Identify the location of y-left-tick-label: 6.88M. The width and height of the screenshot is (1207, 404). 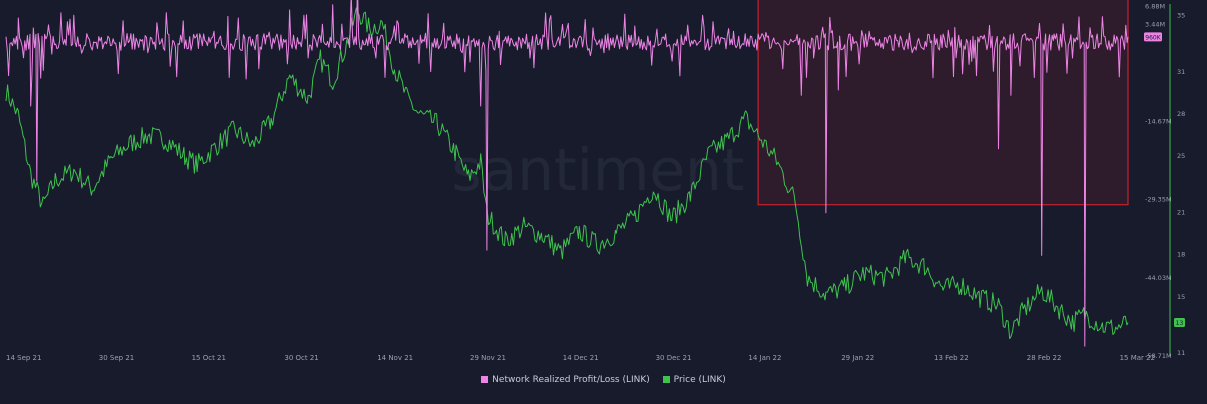
(1155, 6).